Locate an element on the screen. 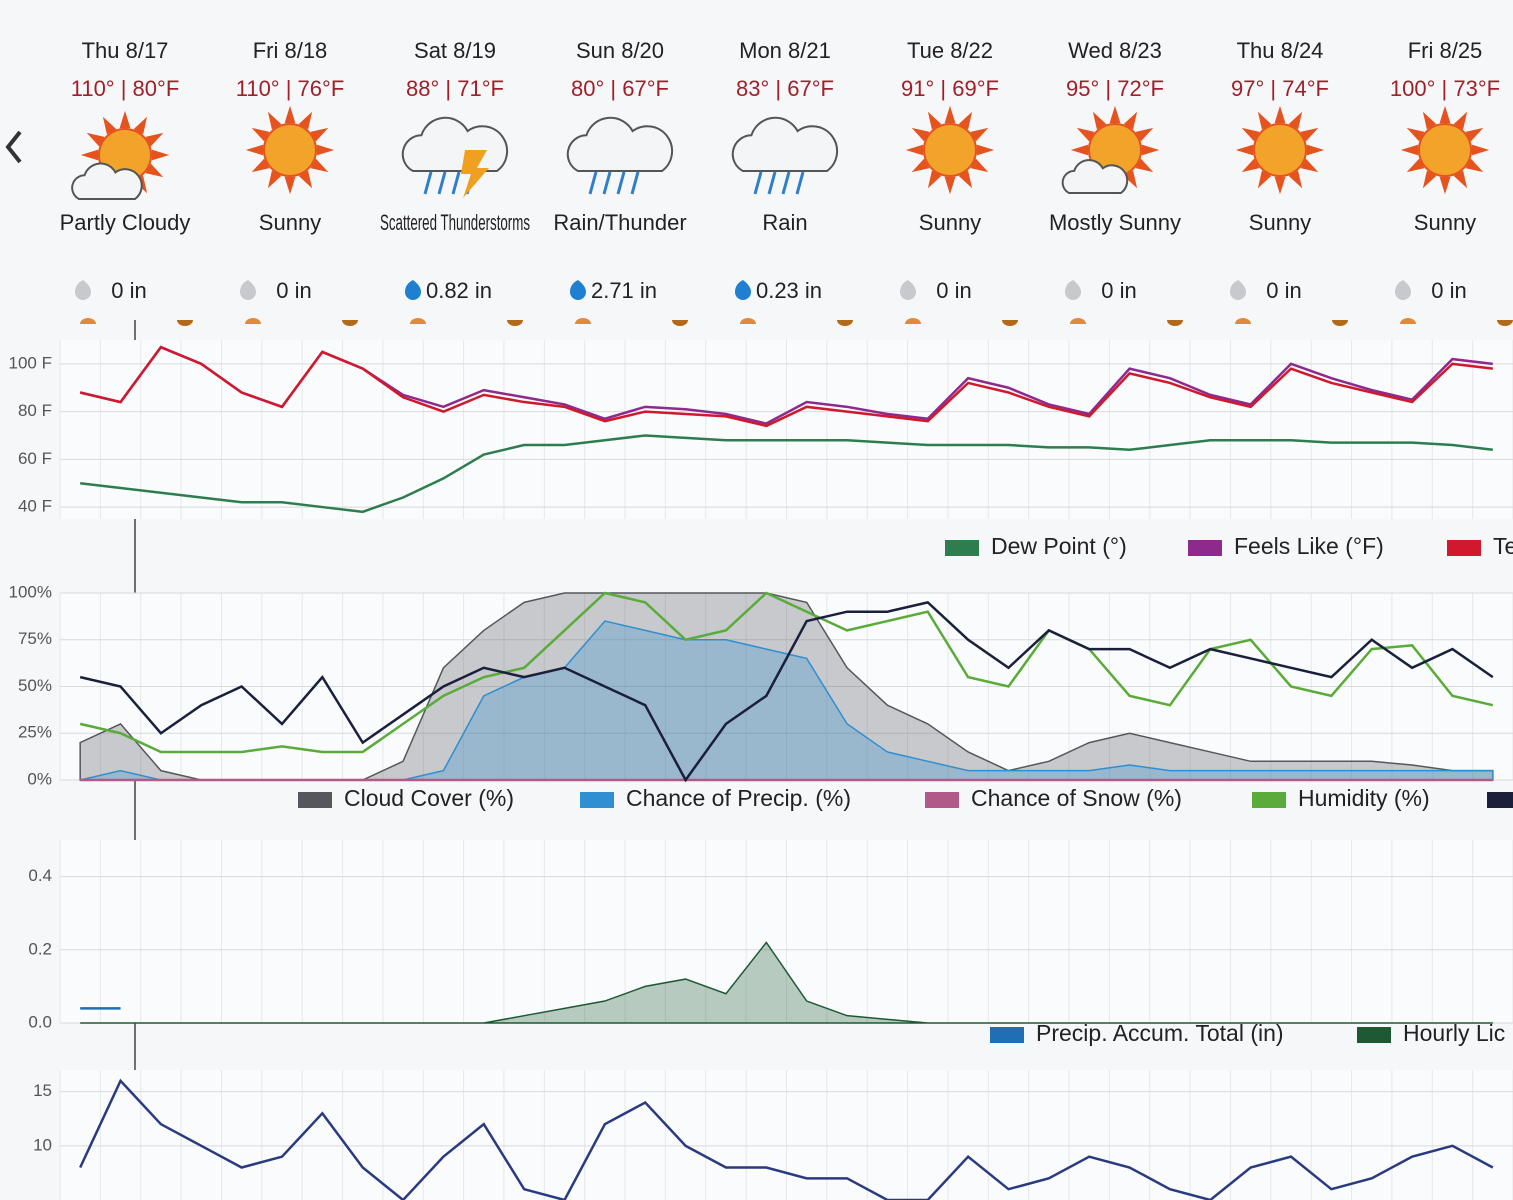  day-date: Mon 8/21 is located at coordinates (785, 50).